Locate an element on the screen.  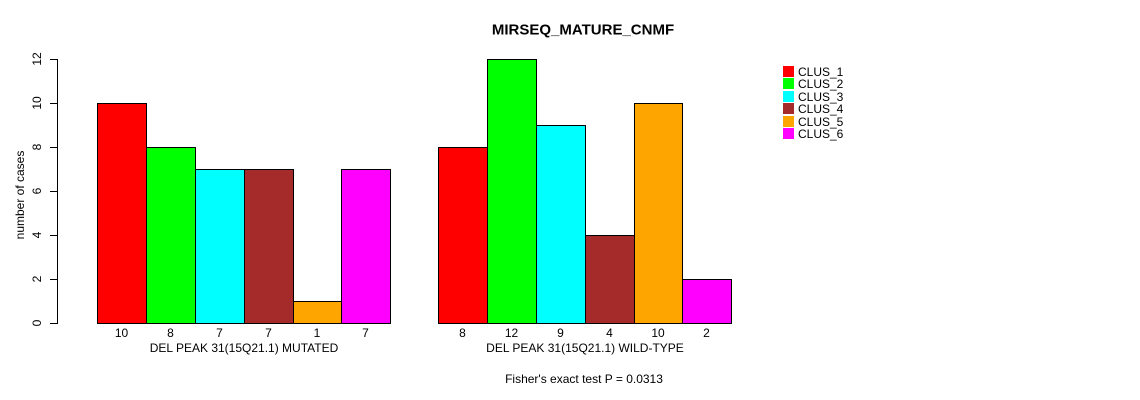
y-tick-label: 2 is located at coordinates (37, 279).